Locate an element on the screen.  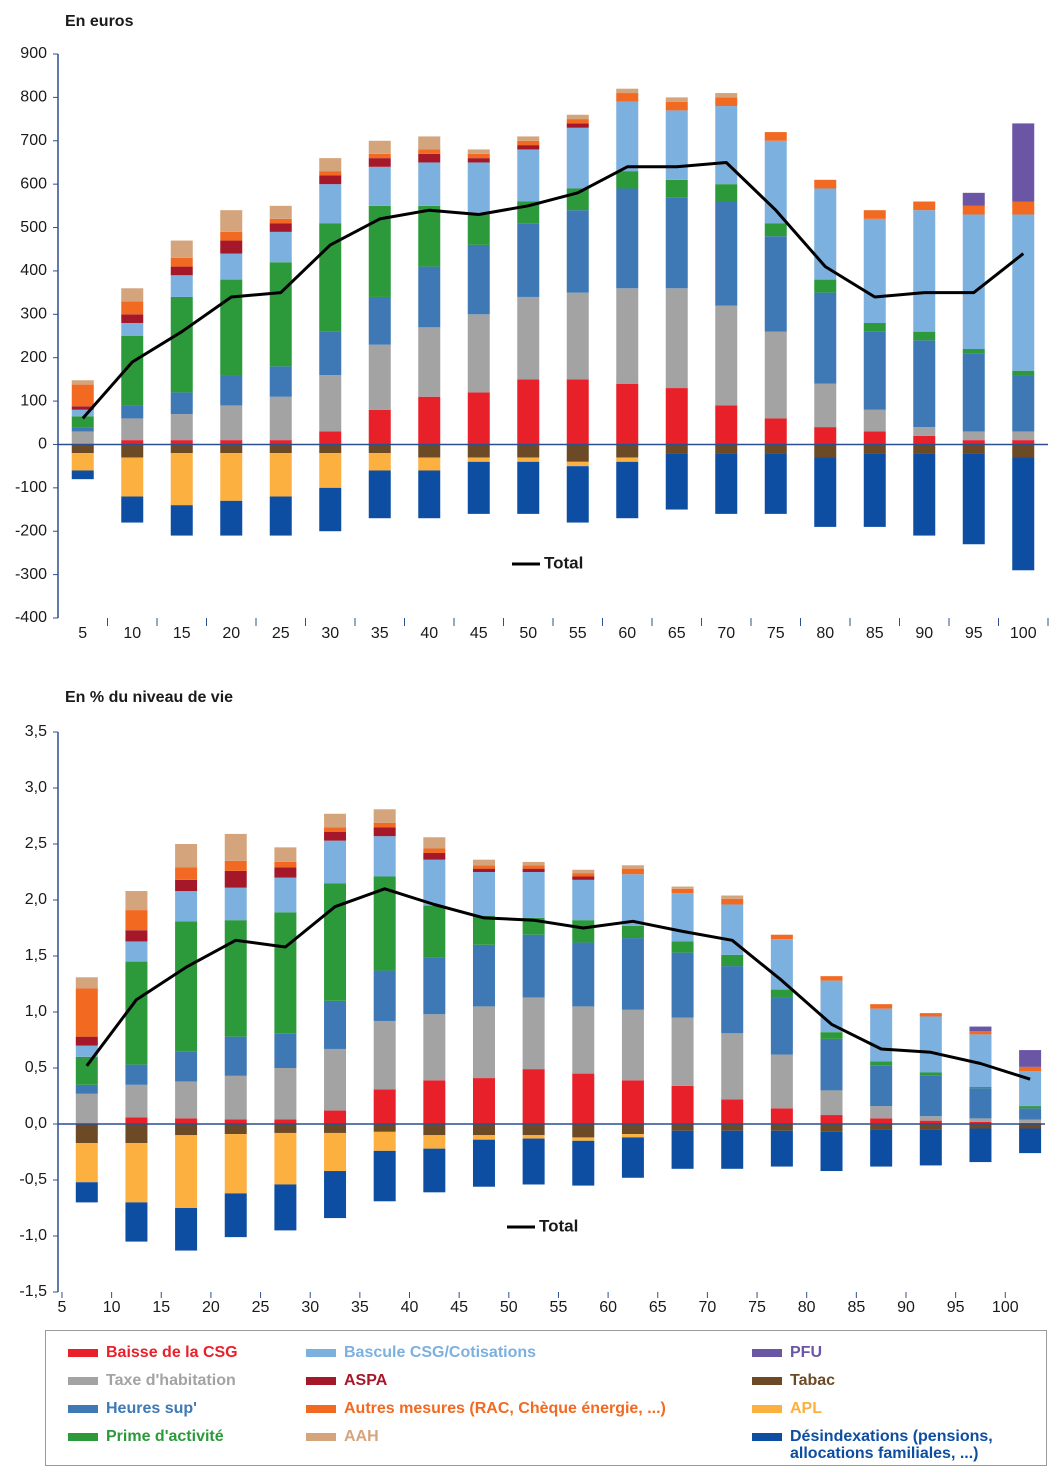
x-tick-label: 10 is located at coordinates (132, 633).